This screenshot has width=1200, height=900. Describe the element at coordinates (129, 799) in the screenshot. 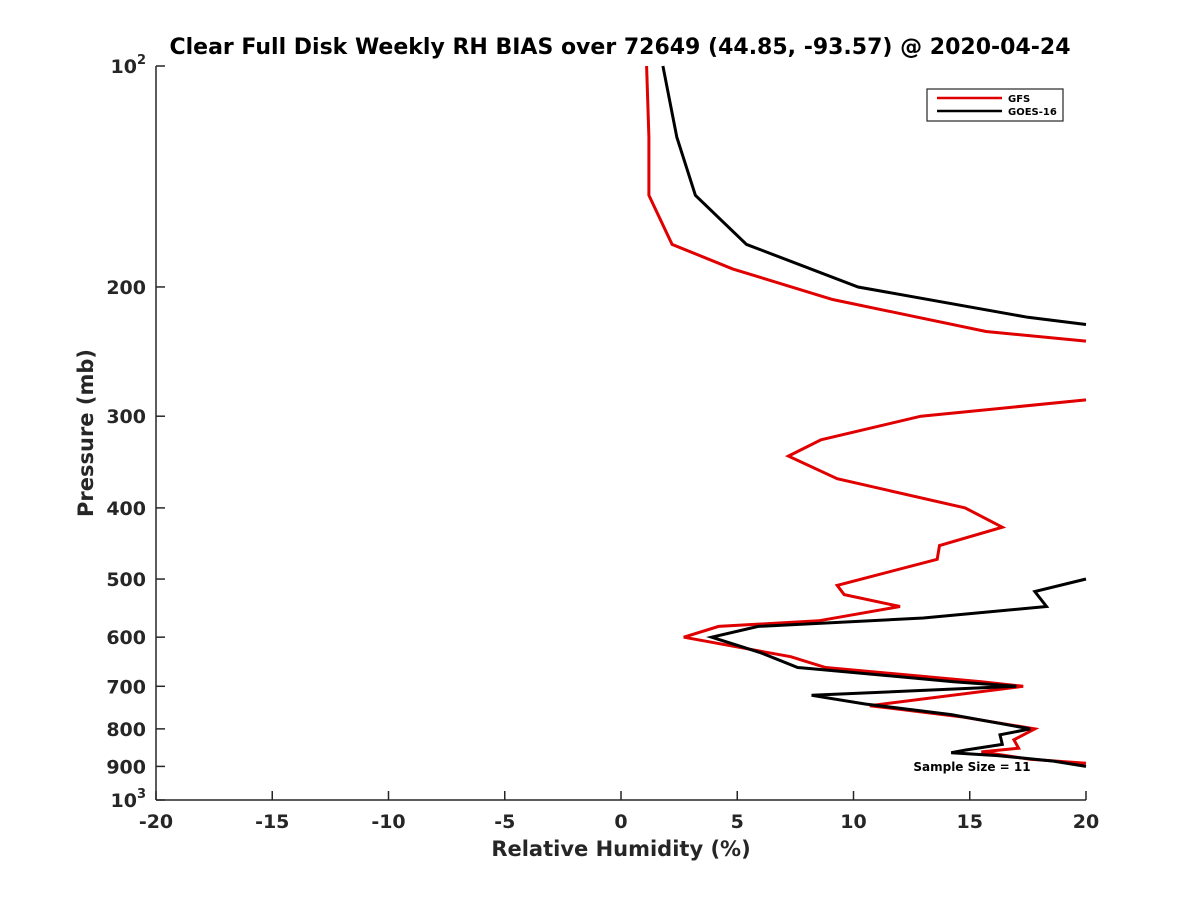

I see `y-tick-label: 10³` at that location.